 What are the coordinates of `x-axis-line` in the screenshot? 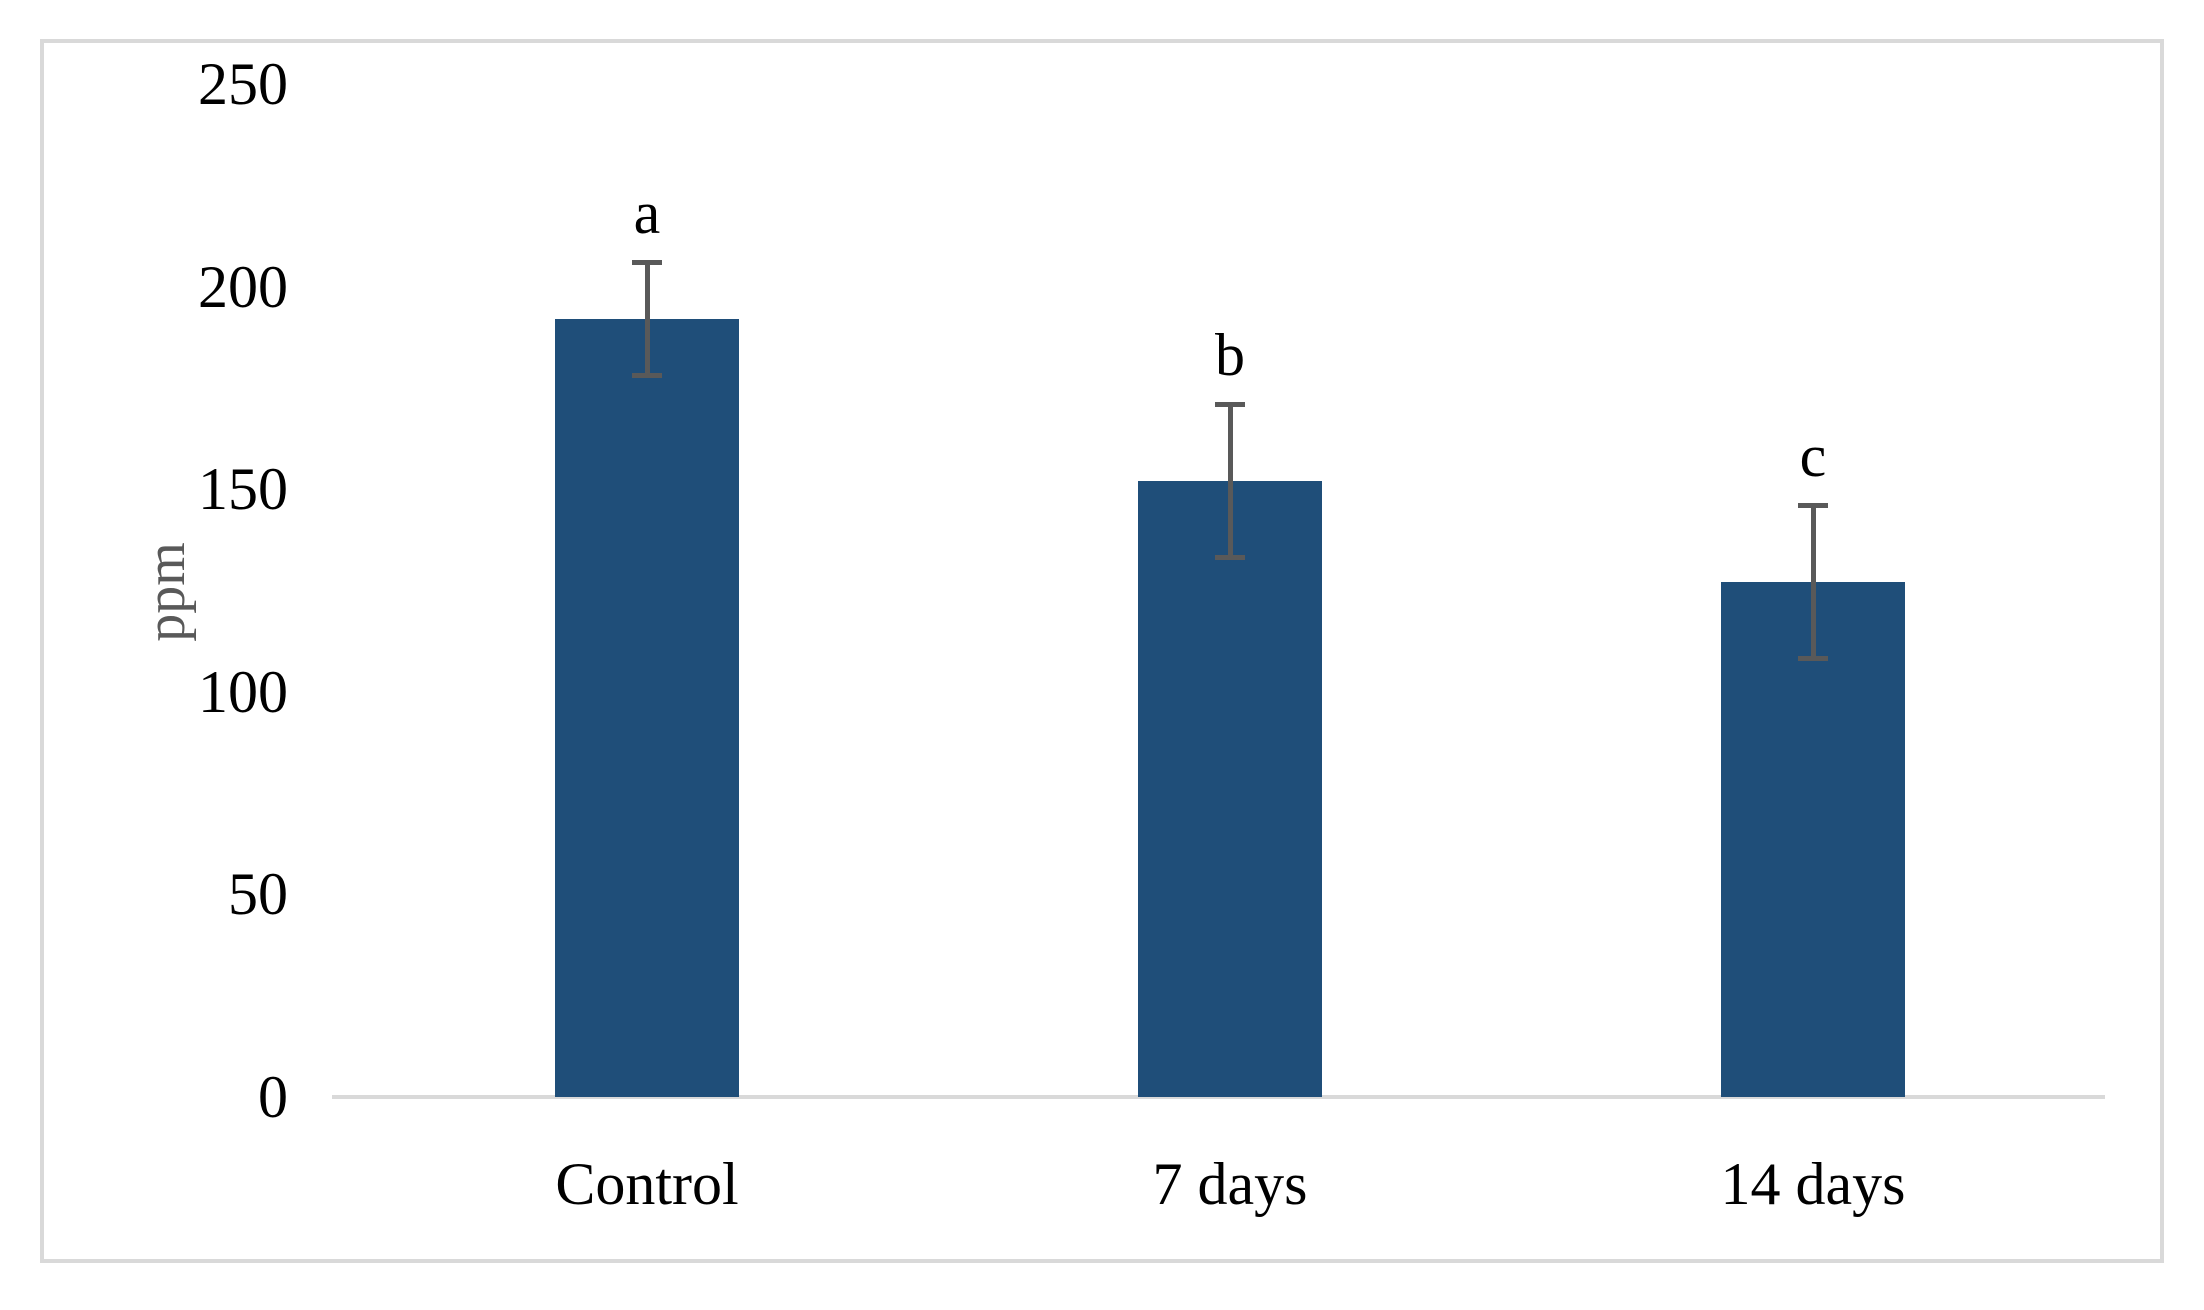 It's located at (1218, 1097).